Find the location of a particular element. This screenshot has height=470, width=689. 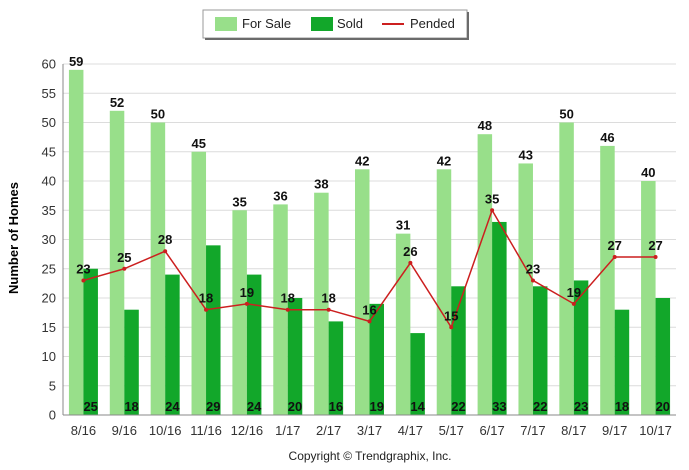

data-label-for-sale: 59 is located at coordinates (76, 61).